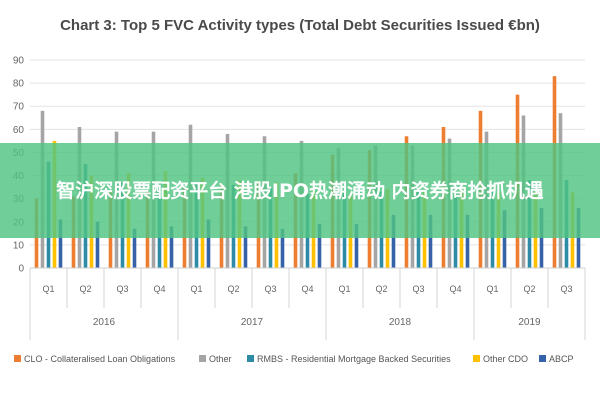 This screenshot has width=600, height=400. What do you see at coordinates (19, 245) in the screenshot?
I see `y-tick-label: 10` at bounding box center [19, 245].